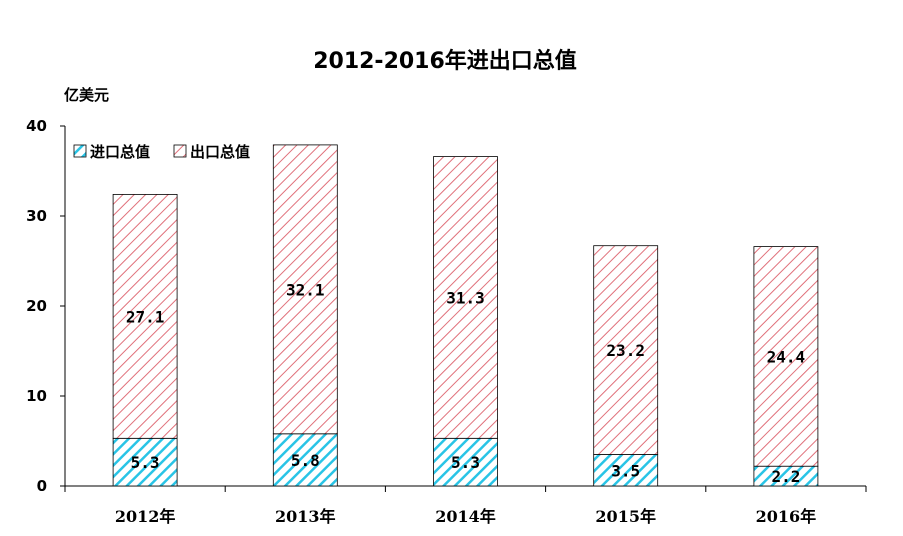 The image size is (903, 536). I want to click on data-label-export: 24.4, so click(786, 356).